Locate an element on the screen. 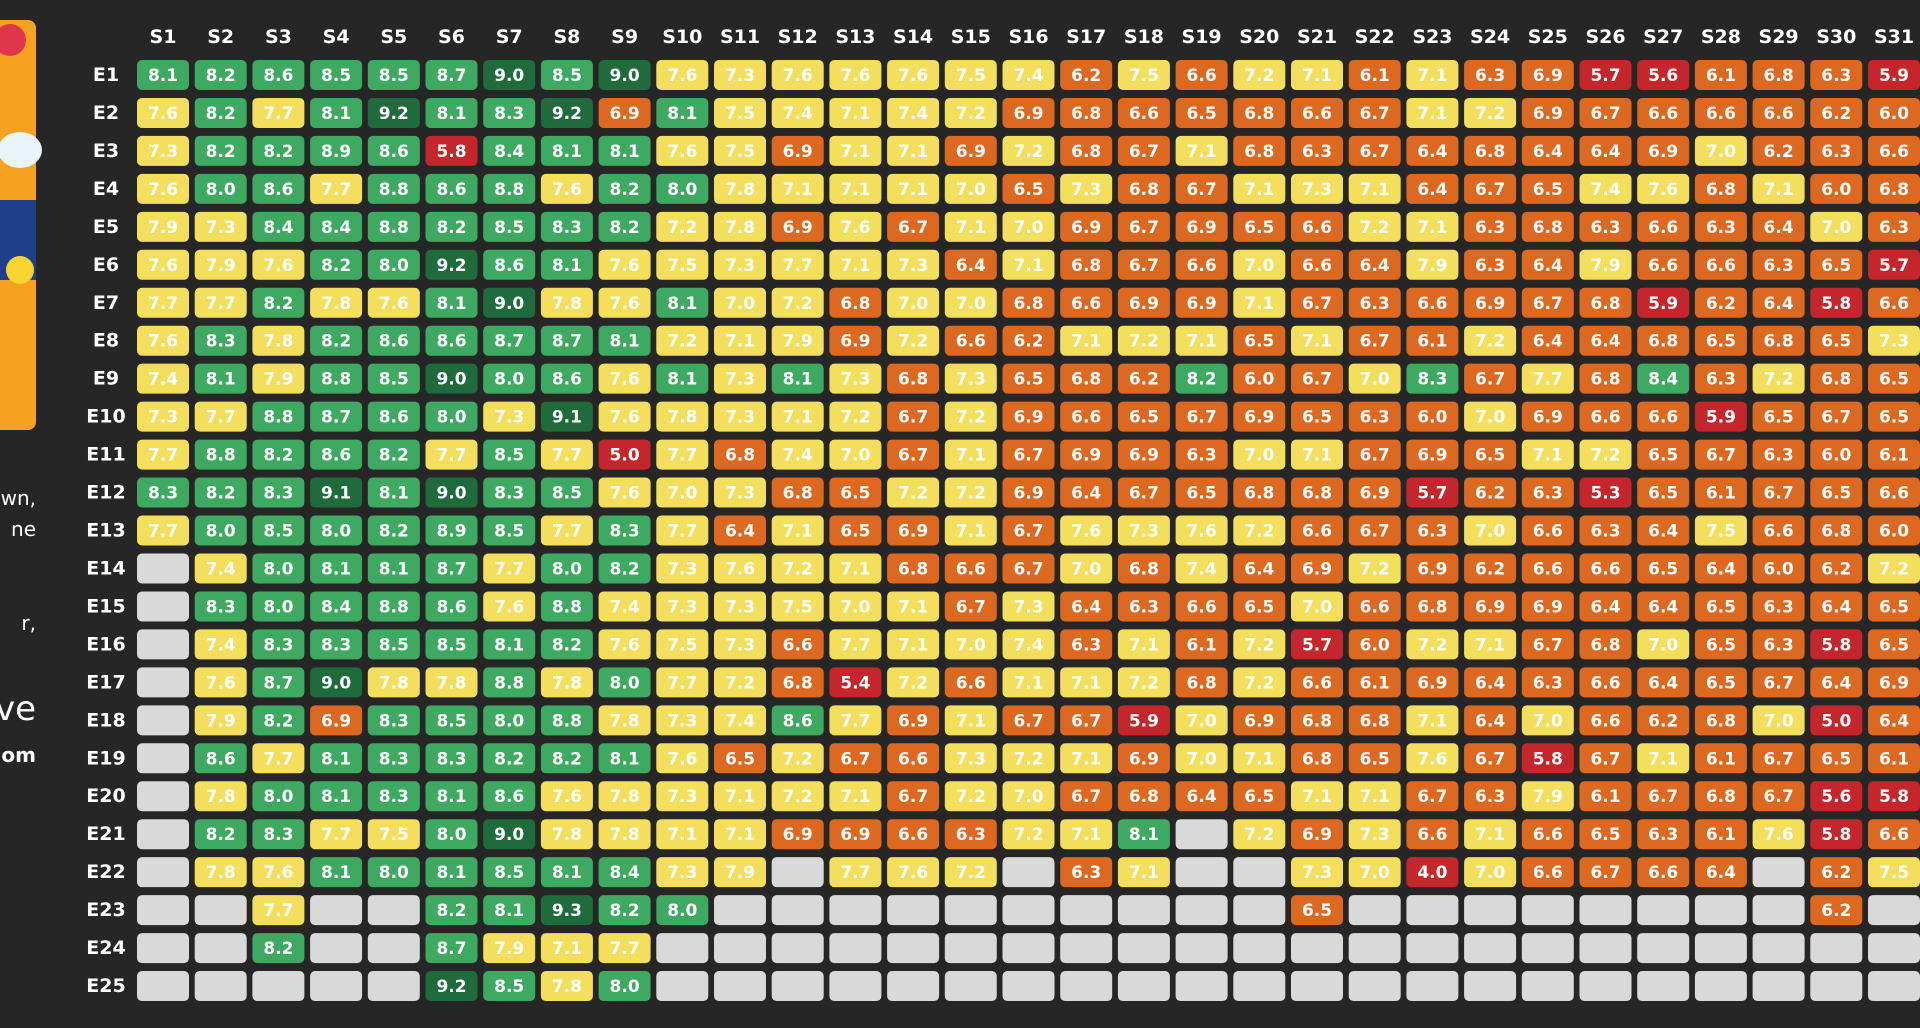 The width and height of the screenshot is (1920, 1028). cell-label: 8.6 is located at coordinates (509, 266).